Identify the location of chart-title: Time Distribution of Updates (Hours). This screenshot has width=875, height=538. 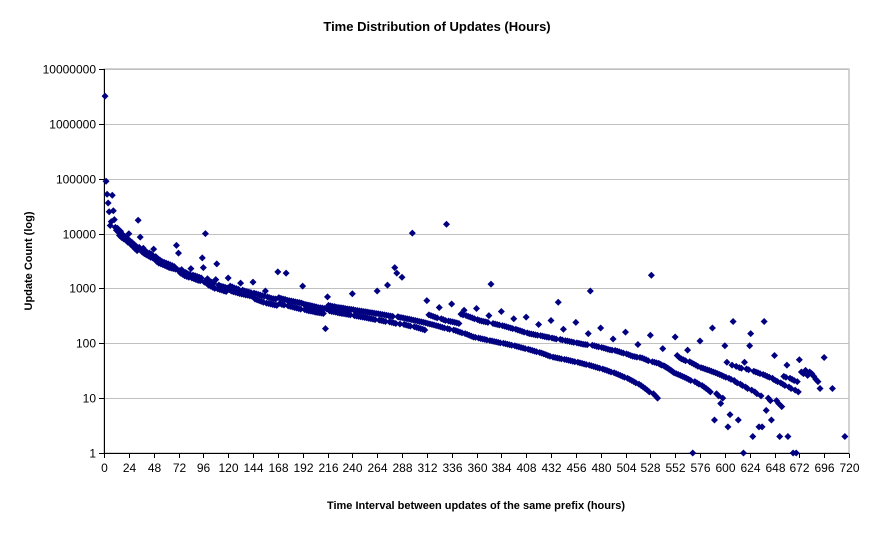
(436, 26).